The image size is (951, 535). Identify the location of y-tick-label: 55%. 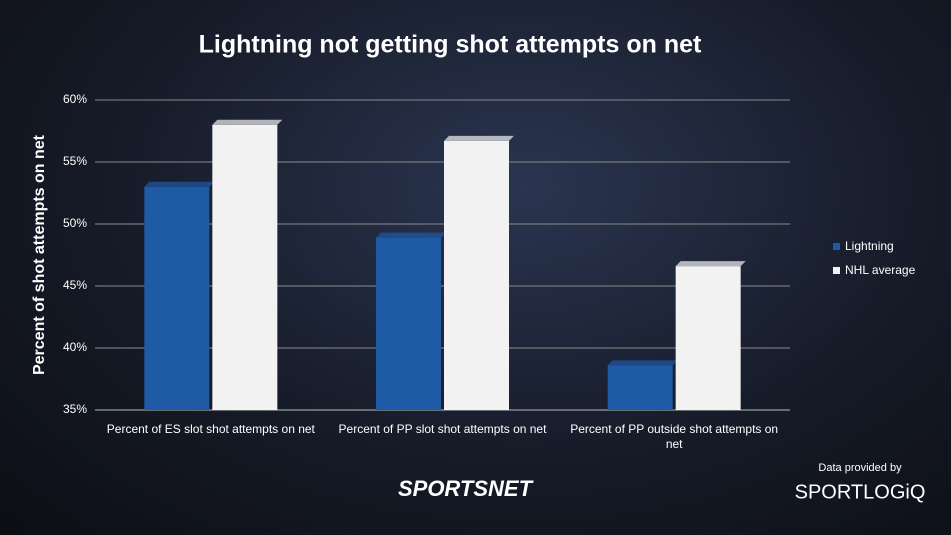
(75, 161).